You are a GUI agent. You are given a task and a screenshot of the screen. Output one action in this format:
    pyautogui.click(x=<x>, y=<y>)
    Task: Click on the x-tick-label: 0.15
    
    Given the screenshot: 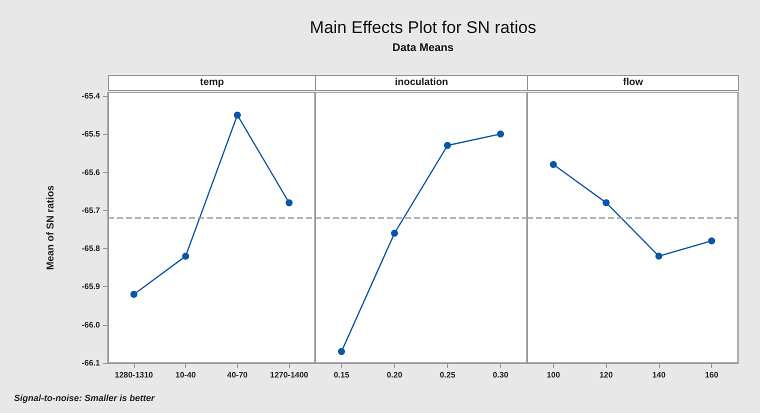 What is the action you would take?
    pyautogui.click(x=342, y=375)
    